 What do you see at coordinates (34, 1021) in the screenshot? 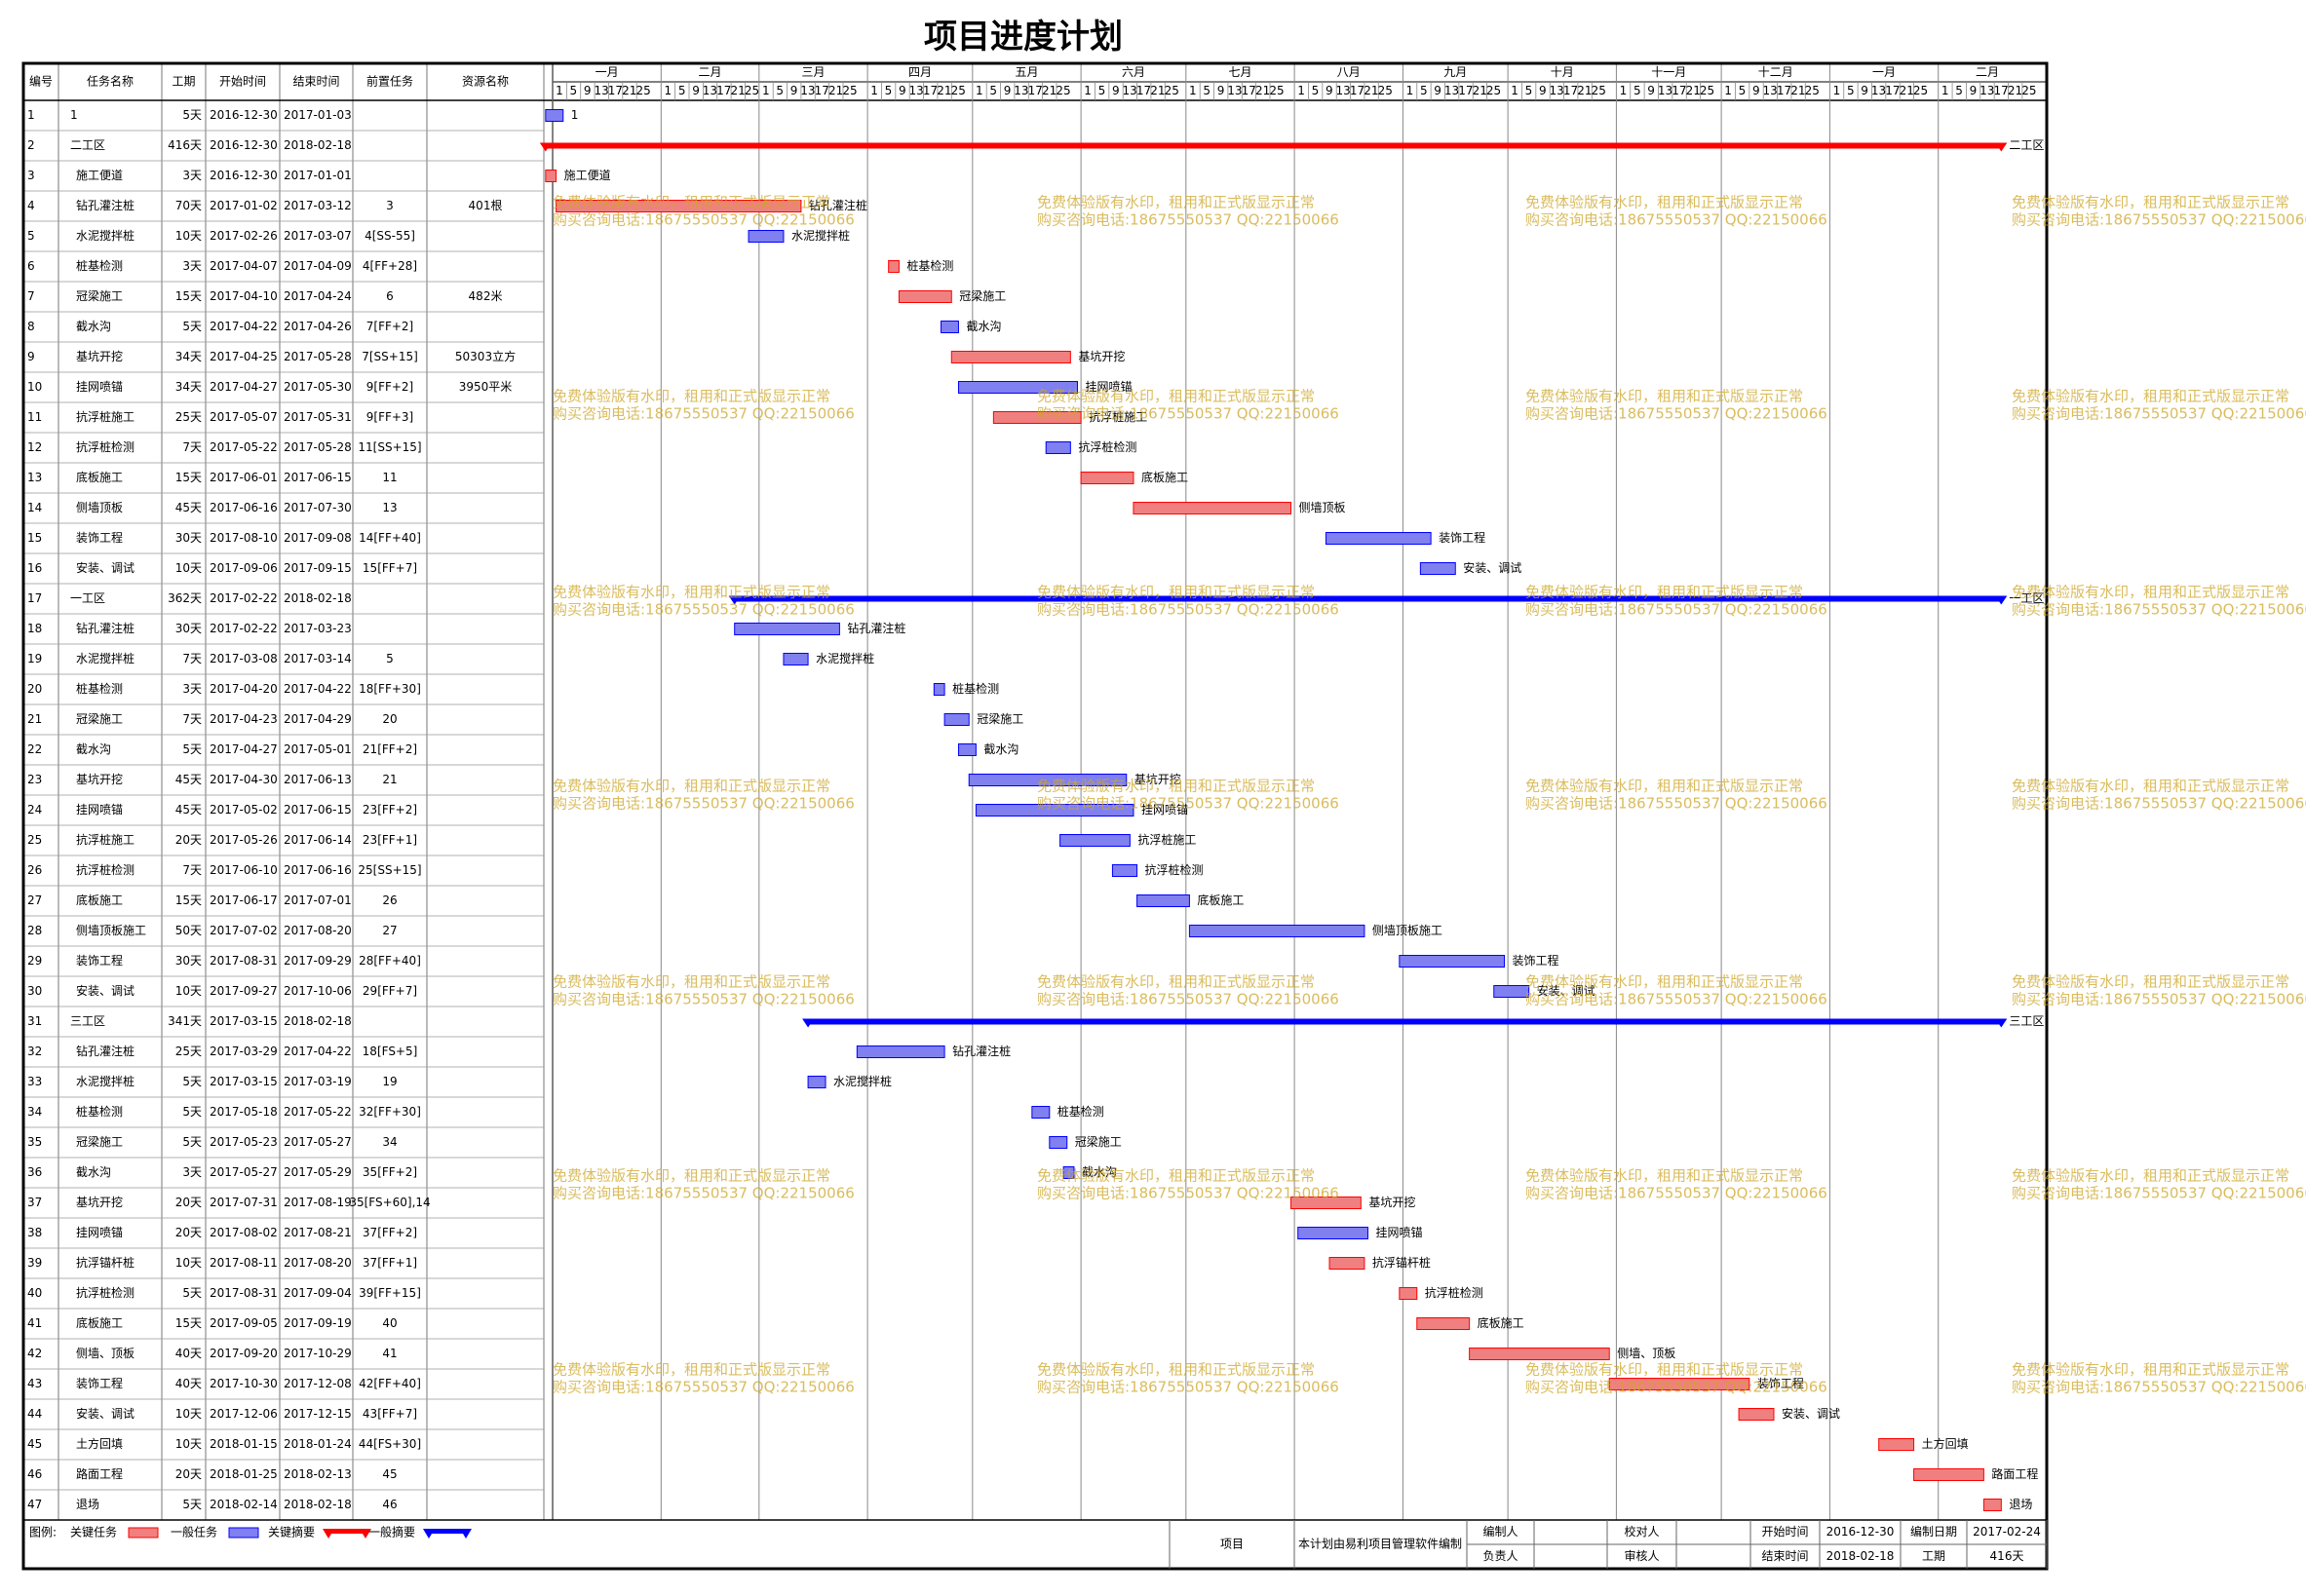
I see `cell: 31` at bounding box center [34, 1021].